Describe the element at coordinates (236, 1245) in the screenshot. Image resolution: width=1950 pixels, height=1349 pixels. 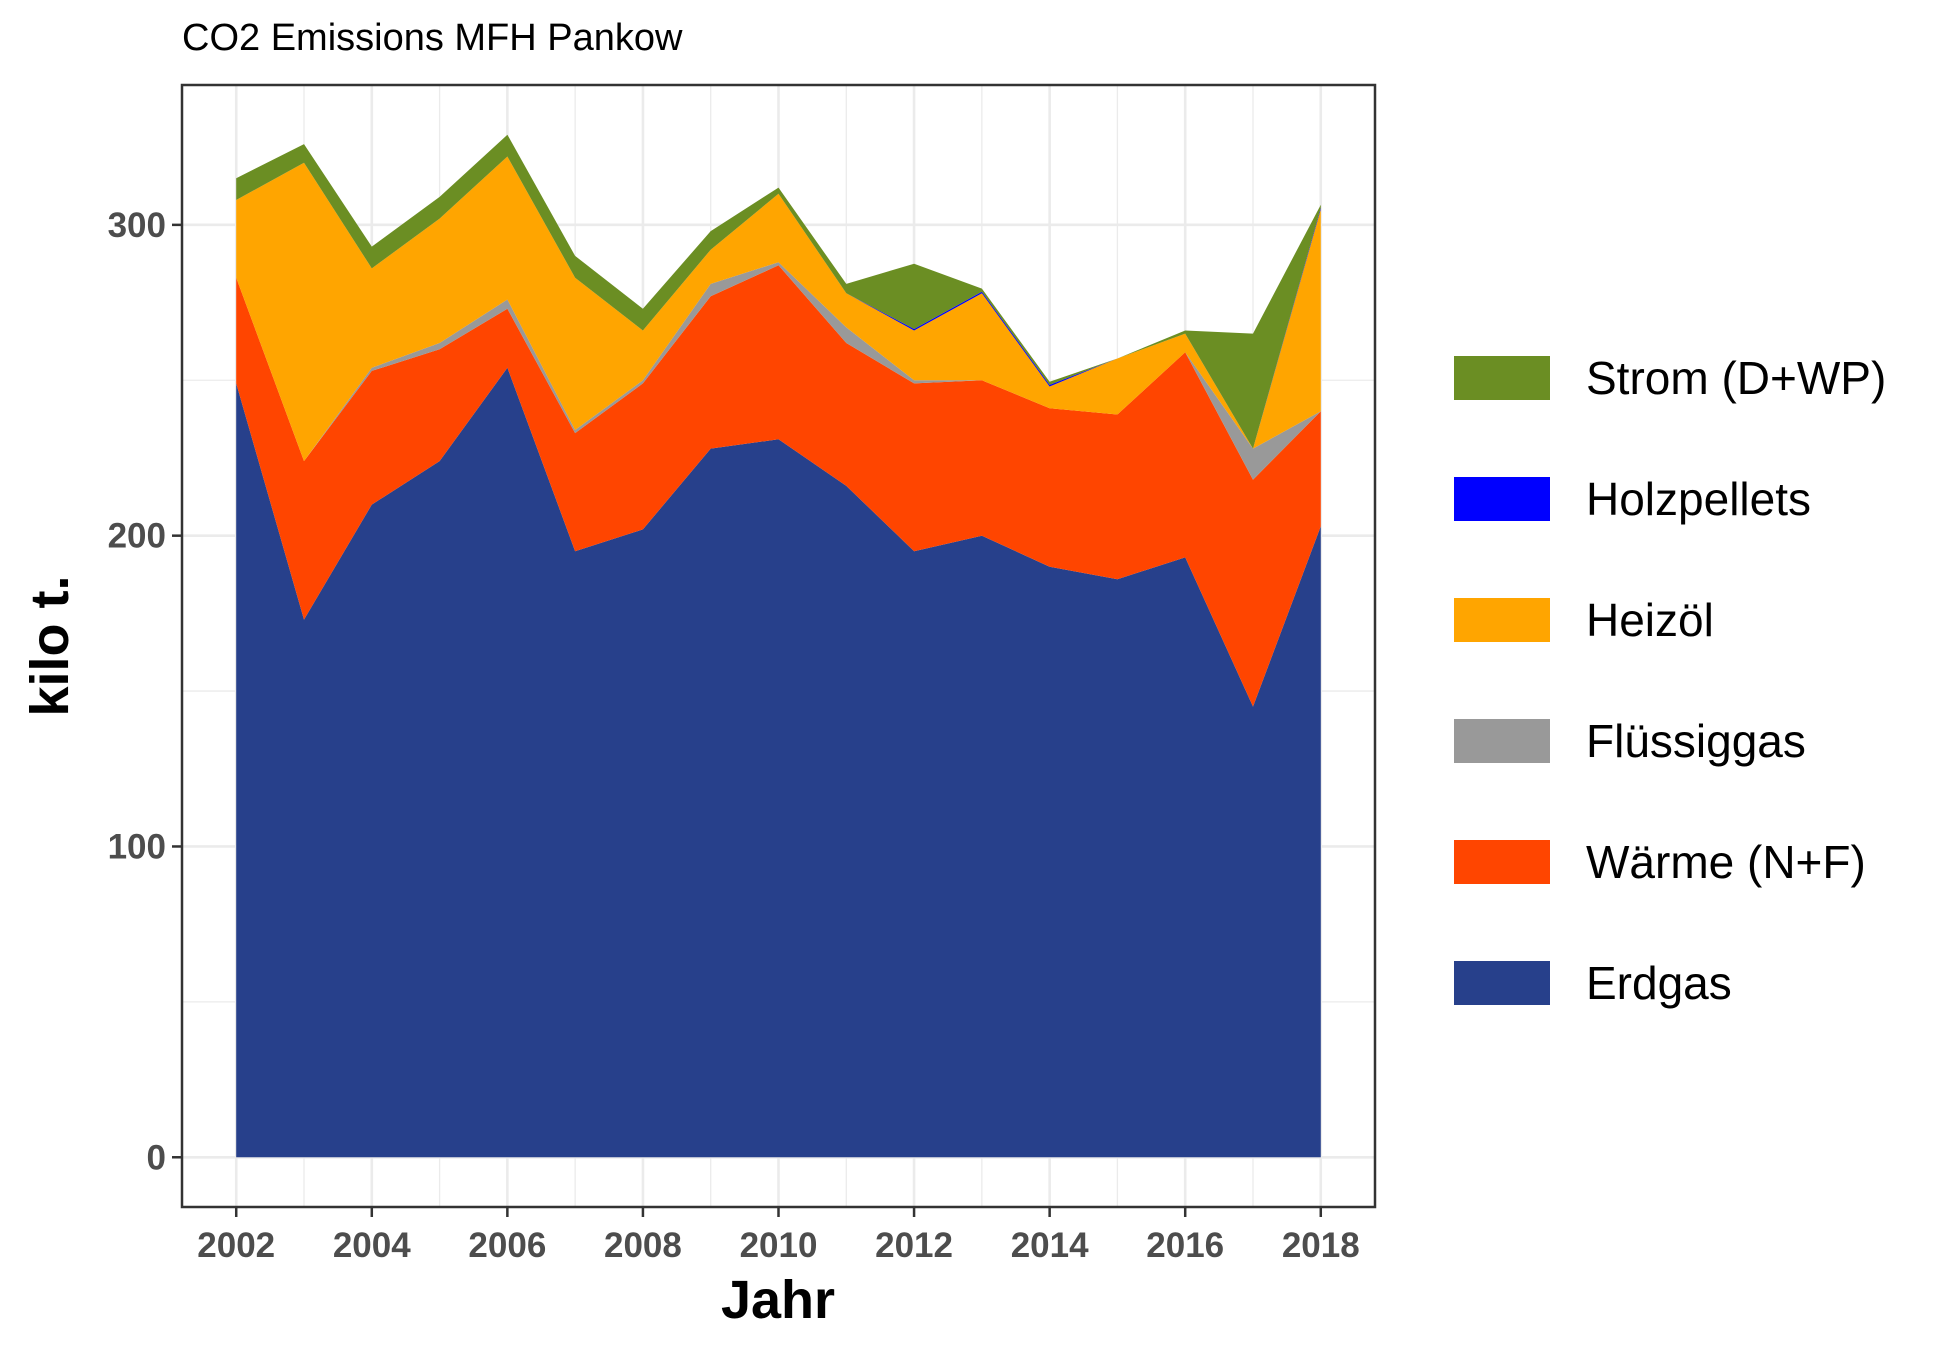
I see `x-tick-label: 2002` at that location.